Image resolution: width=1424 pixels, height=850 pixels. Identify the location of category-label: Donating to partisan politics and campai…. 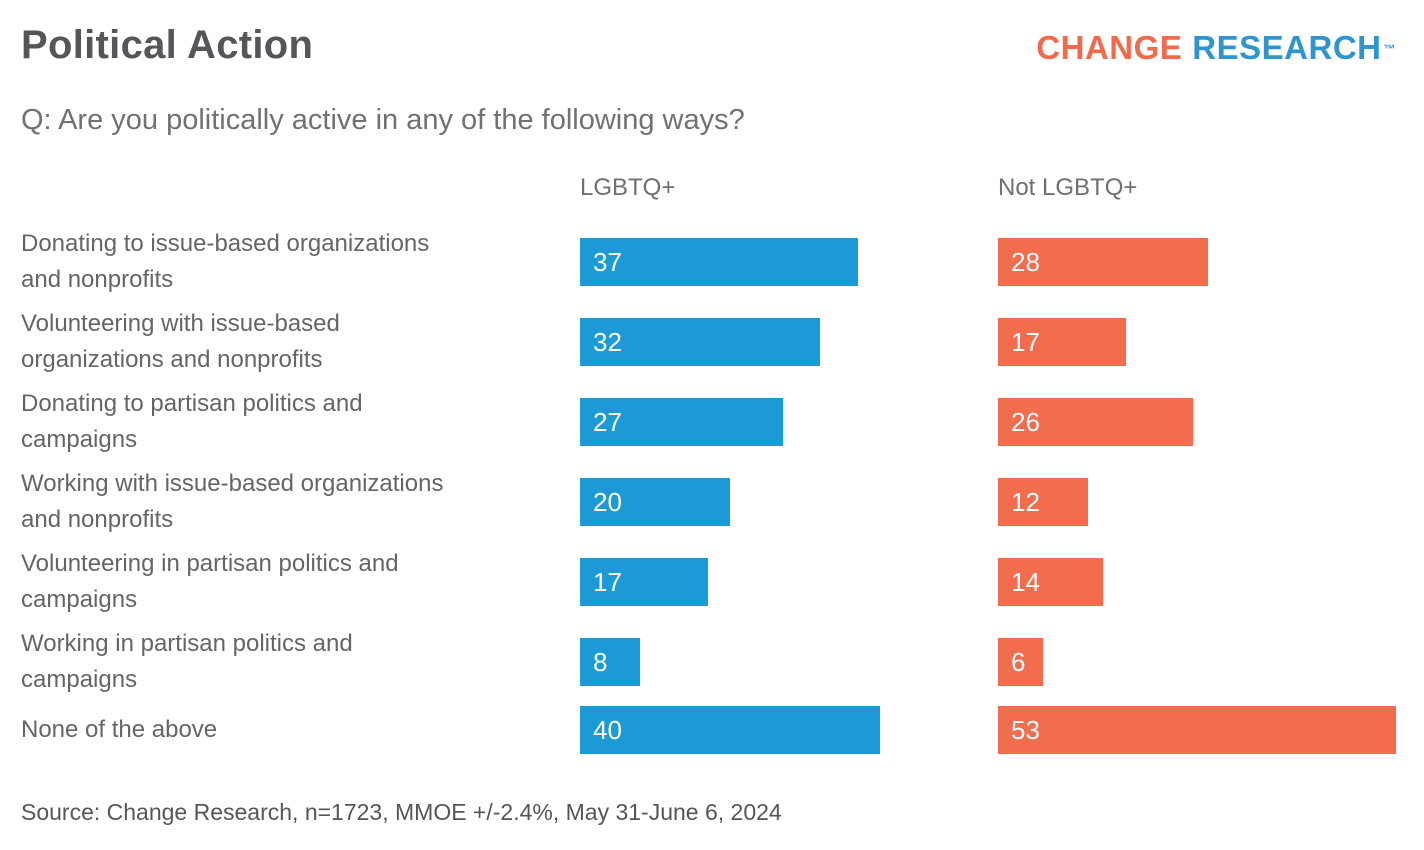
(192, 421).